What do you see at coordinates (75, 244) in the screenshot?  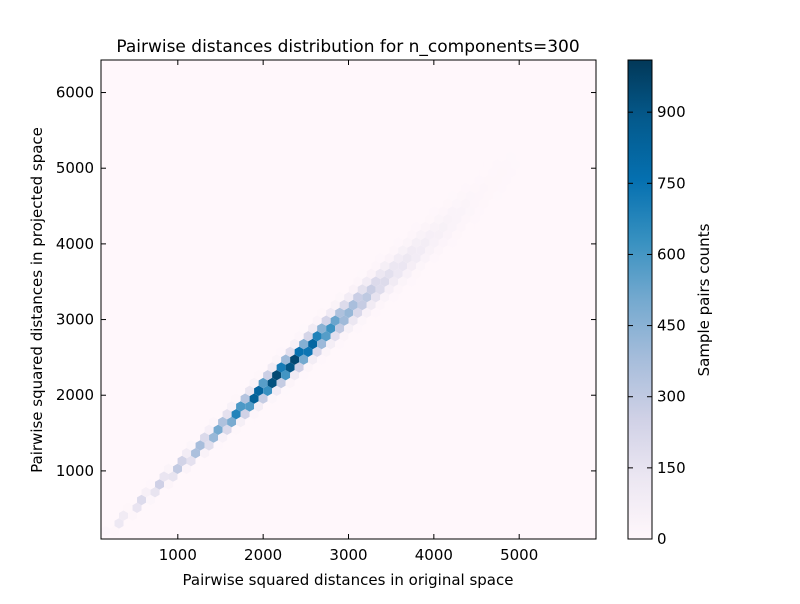 I see `y-tick-label: 4000` at bounding box center [75, 244].